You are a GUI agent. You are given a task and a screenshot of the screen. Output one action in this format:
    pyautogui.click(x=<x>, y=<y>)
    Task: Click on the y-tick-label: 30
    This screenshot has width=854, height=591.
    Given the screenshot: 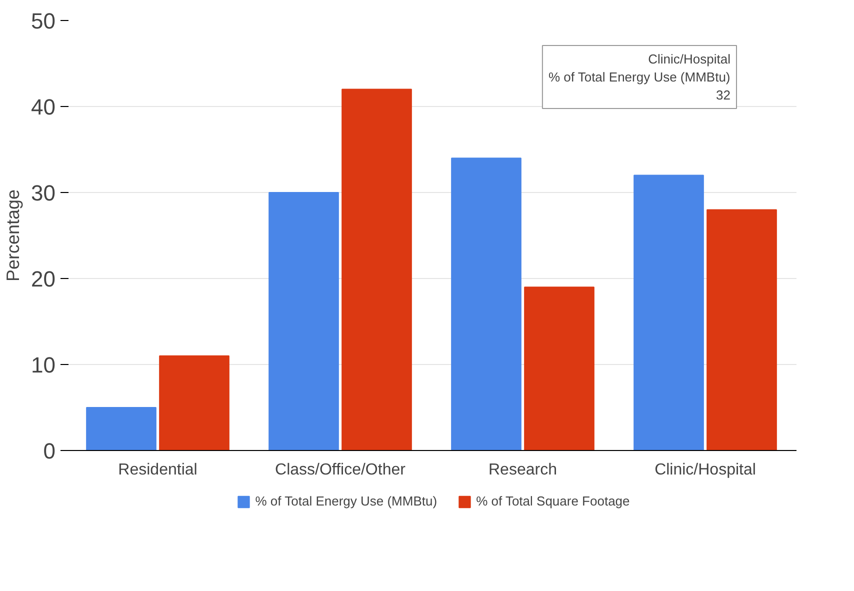 What is the action you would take?
    pyautogui.click(x=43, y=193)
    